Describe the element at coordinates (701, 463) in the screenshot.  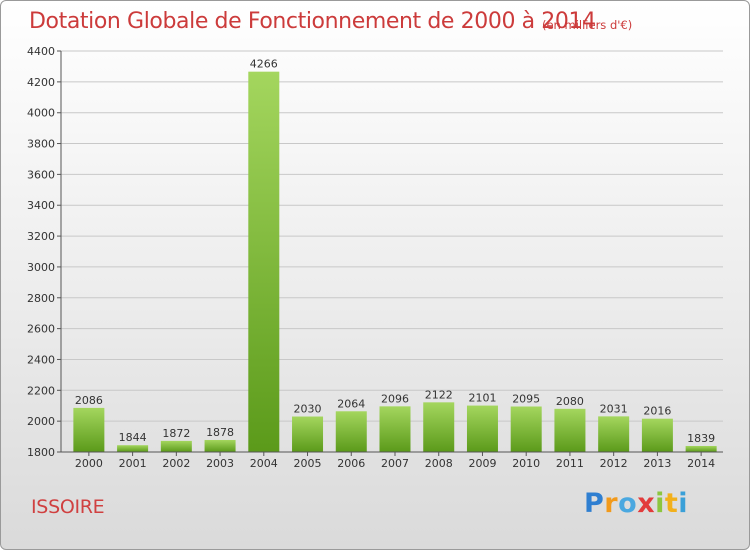
I see `x-tick-label: 2014` at that location.